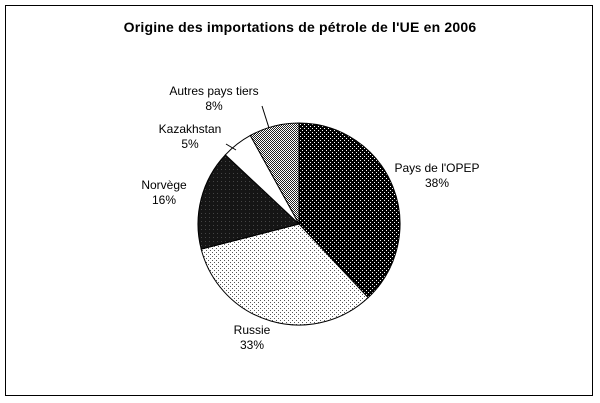 The width and height of the screenshot is (600, 403). I want to click on slice-label-0: Pays de l'OPEP, so click(437, 168).